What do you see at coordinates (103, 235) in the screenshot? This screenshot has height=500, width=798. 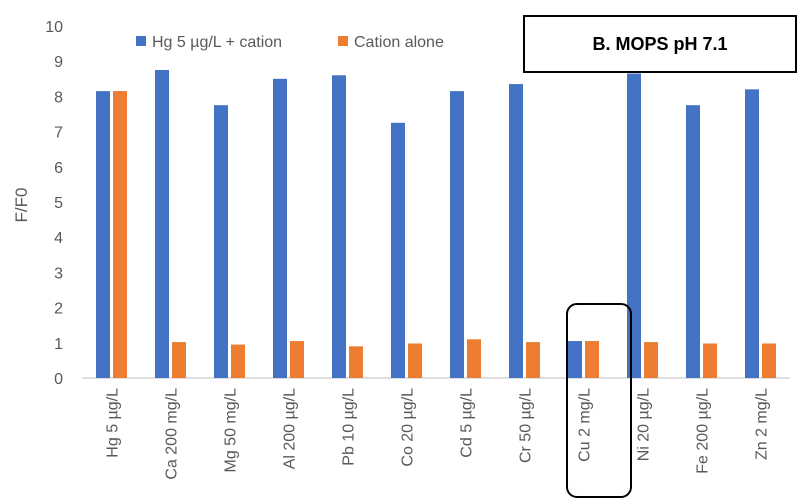 I see `bar-hg-plus-cation-hg-5-ug-l` at bounding box center [103, 235].